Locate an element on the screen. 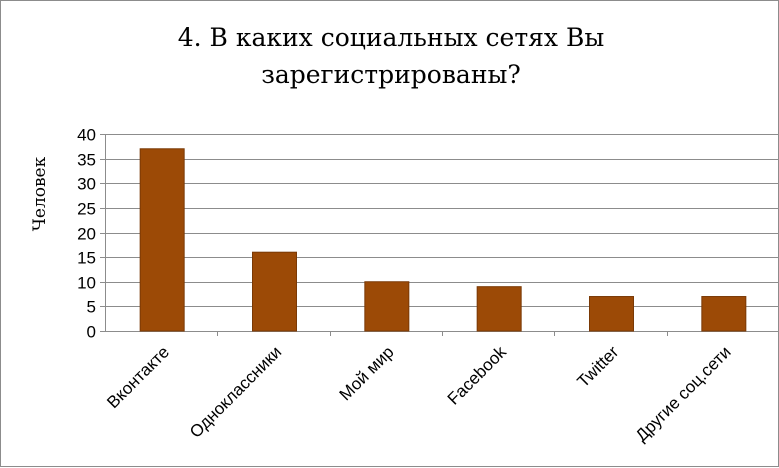 This screenshot has height=468, width=779. y-axis-label: Человек is located at coordinates (40, 193).